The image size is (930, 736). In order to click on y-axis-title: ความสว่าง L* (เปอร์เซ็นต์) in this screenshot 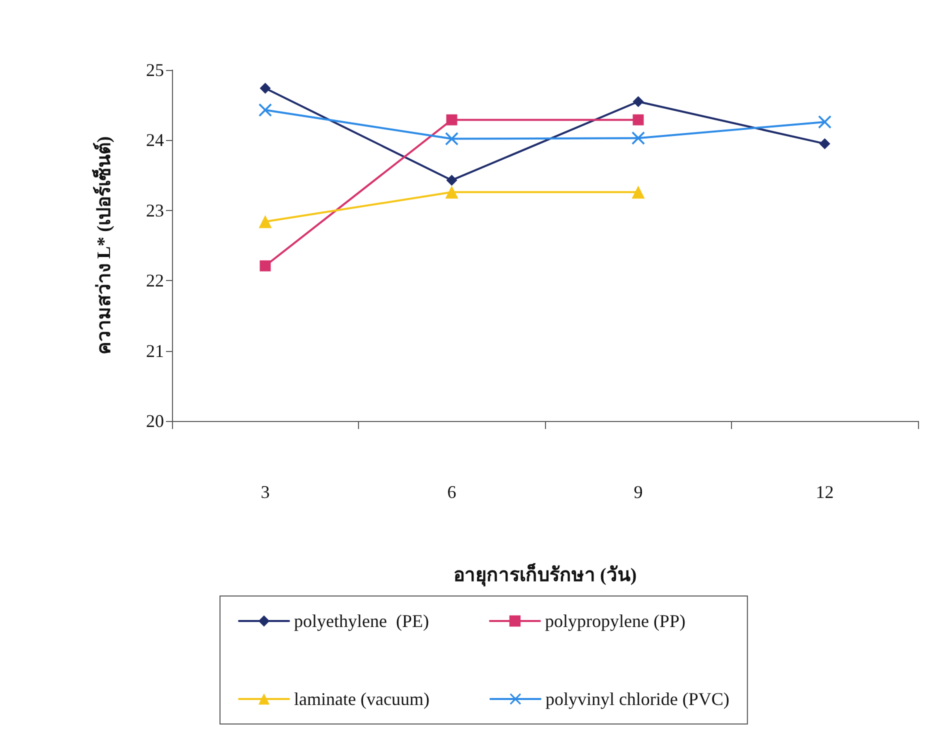, I will do `click(103, 245)`.